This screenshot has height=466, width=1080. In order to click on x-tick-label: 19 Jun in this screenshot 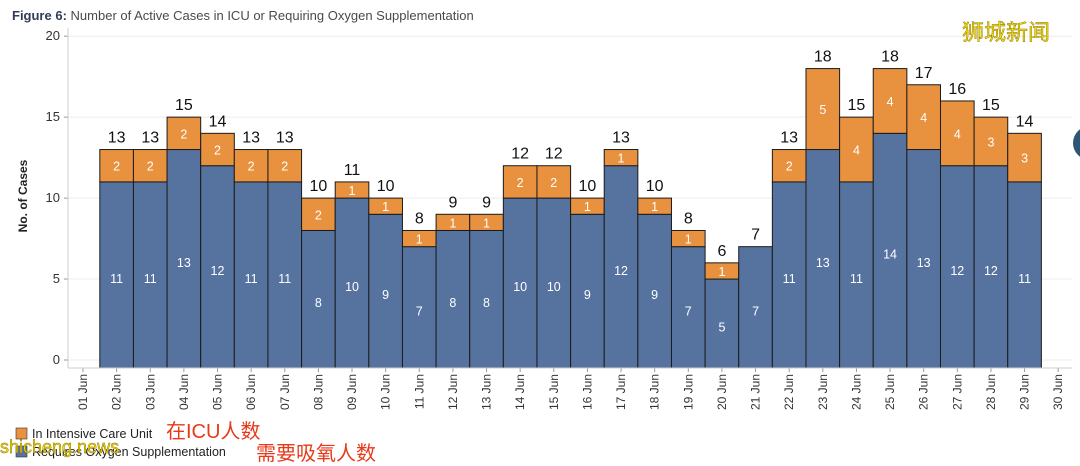, I will do `click(688, 392)`.